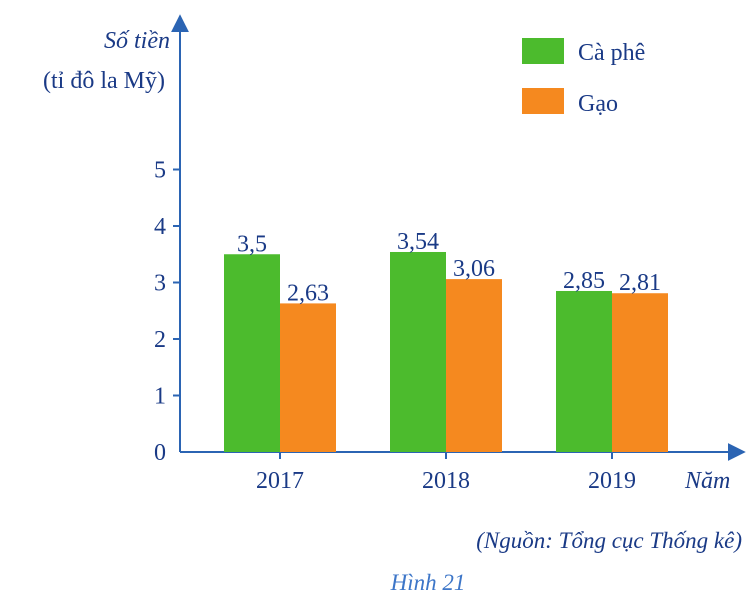  Describe the element at coordinates (612, 481) in the screenshot. I see `x-tick-label-2019: 2019` at that location.